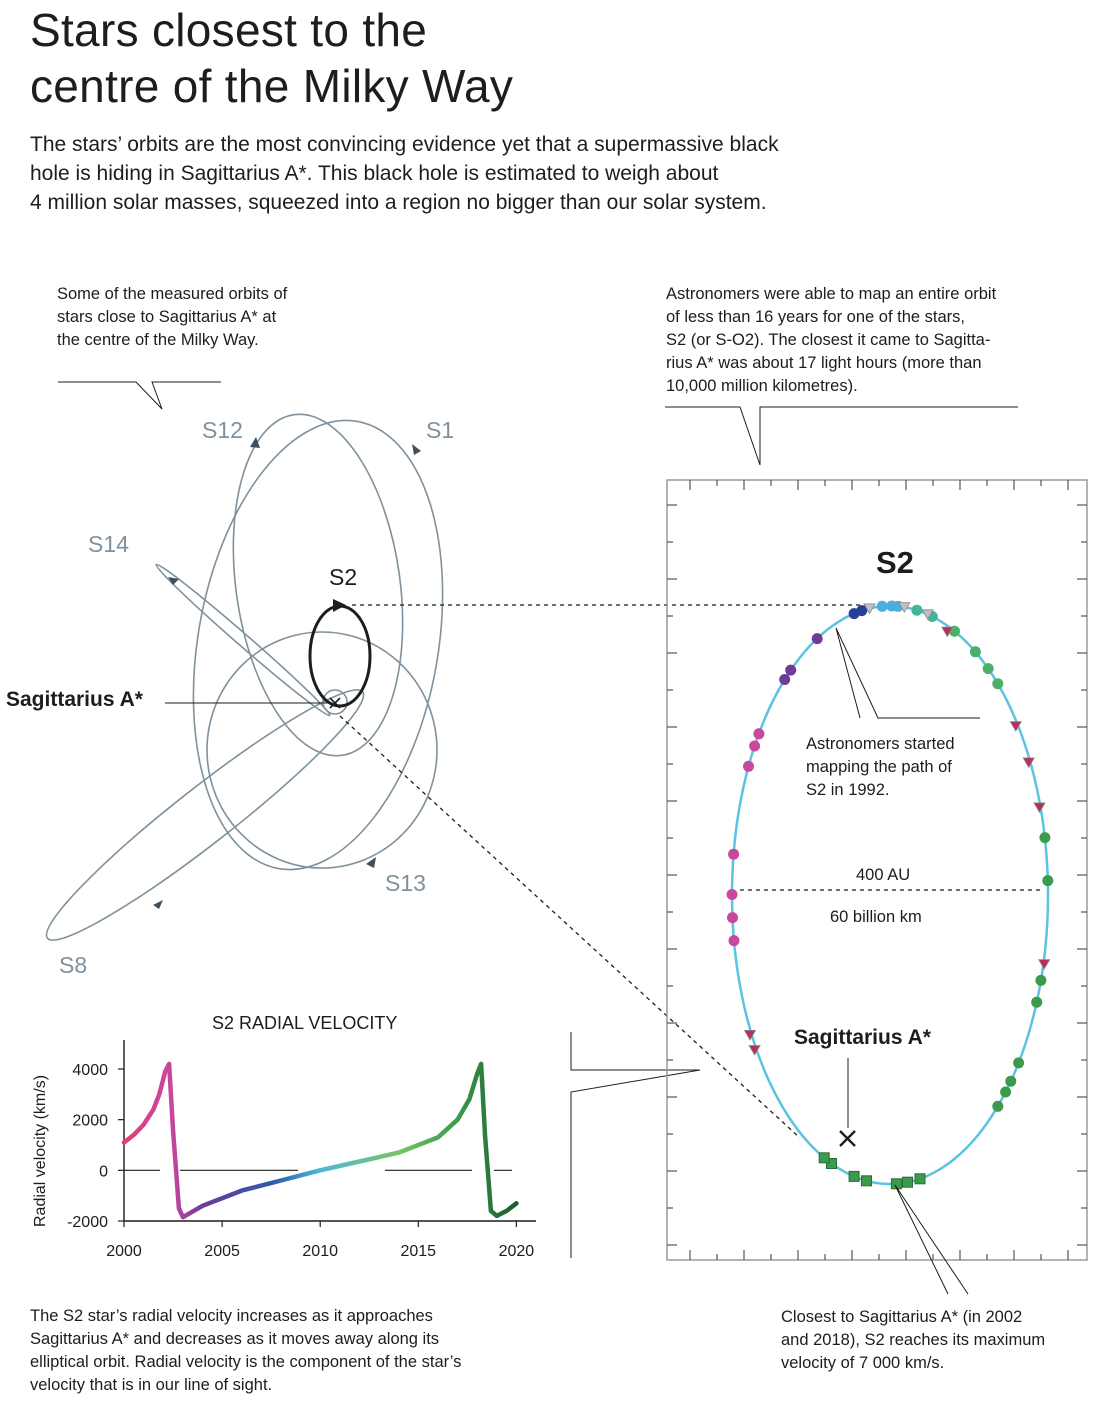 The image size is (1102, 1404). Describe the element at coordinates (841, 436) in the screenshot. I see `callout-right` at that location.